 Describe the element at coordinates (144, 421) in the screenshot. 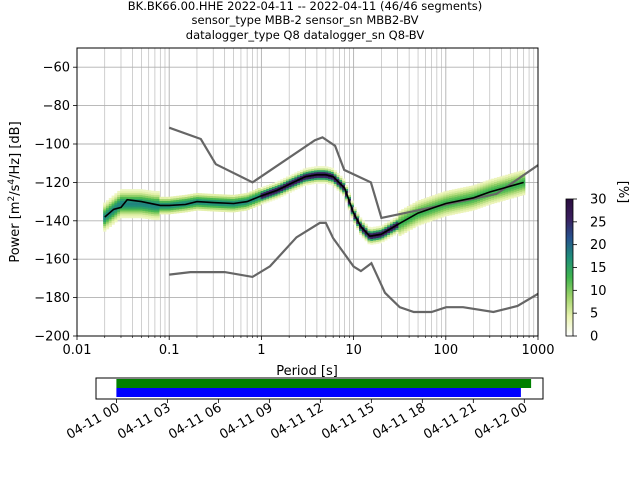

I see `time-tick-label: 04-11 03` at that location.